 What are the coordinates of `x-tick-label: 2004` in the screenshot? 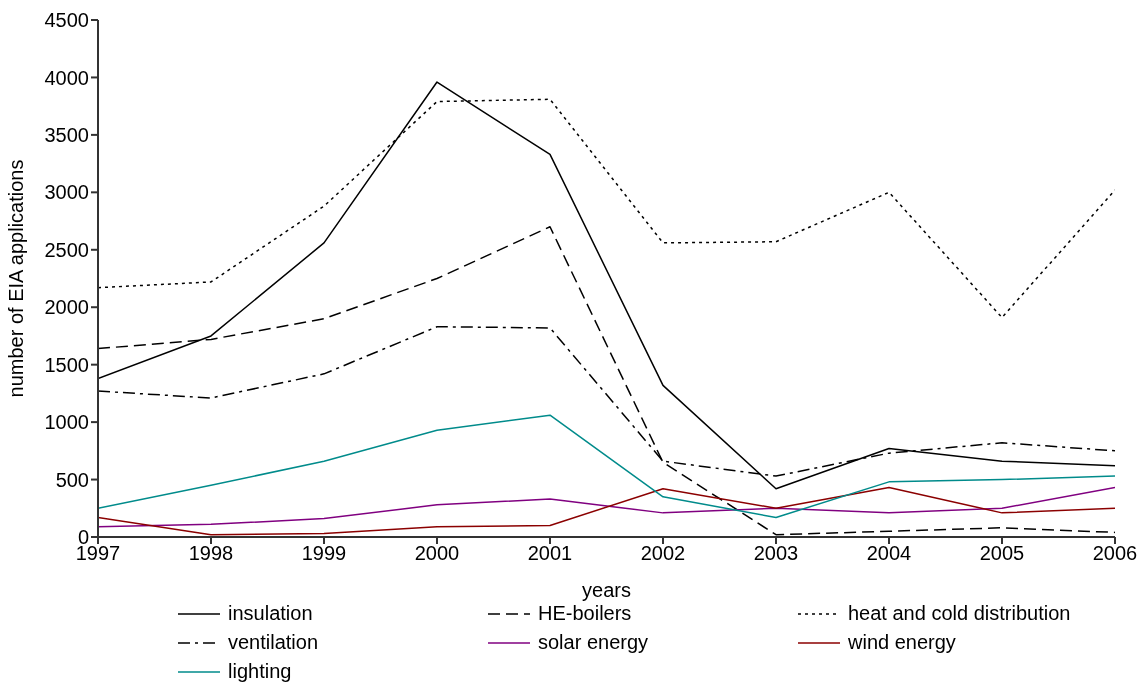 It's located at (889, 553).